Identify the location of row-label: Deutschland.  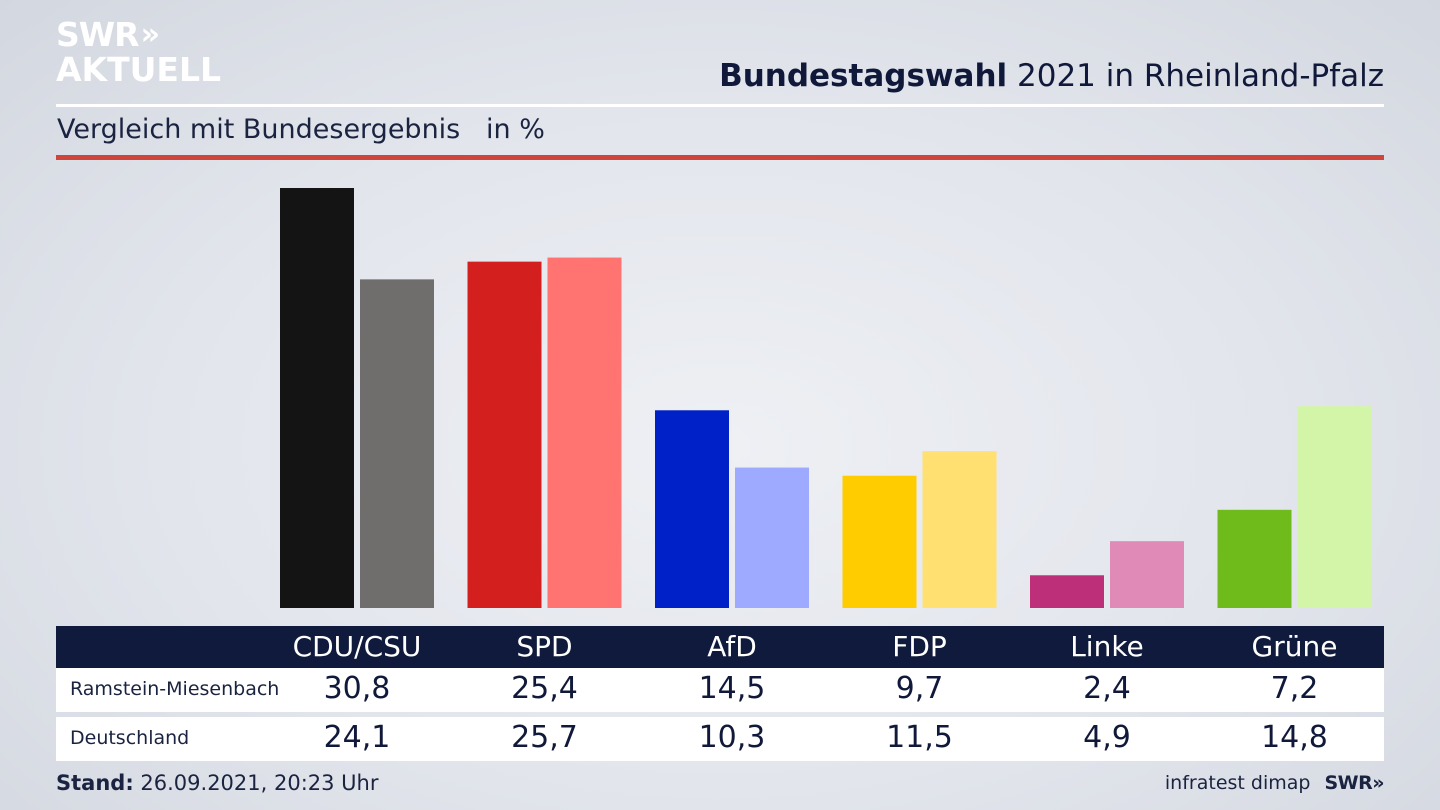
(130, 738).